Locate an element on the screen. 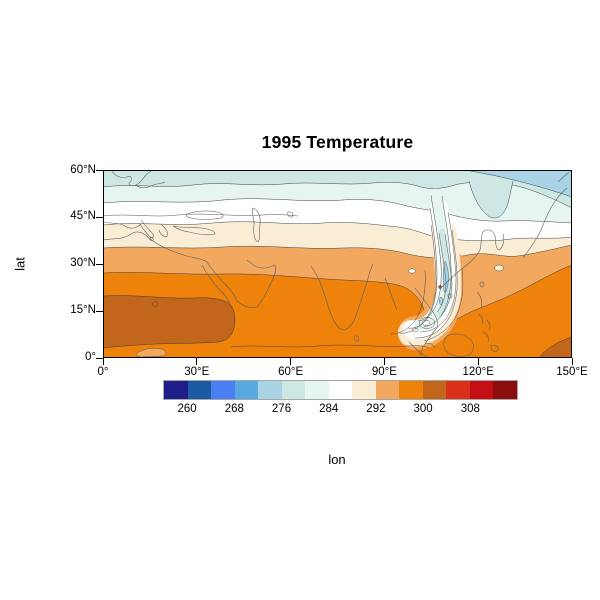 Image resolution: width=600 pixels, height=600 pixels. coastline-red-sea-west is located at coordinates (222, 281).